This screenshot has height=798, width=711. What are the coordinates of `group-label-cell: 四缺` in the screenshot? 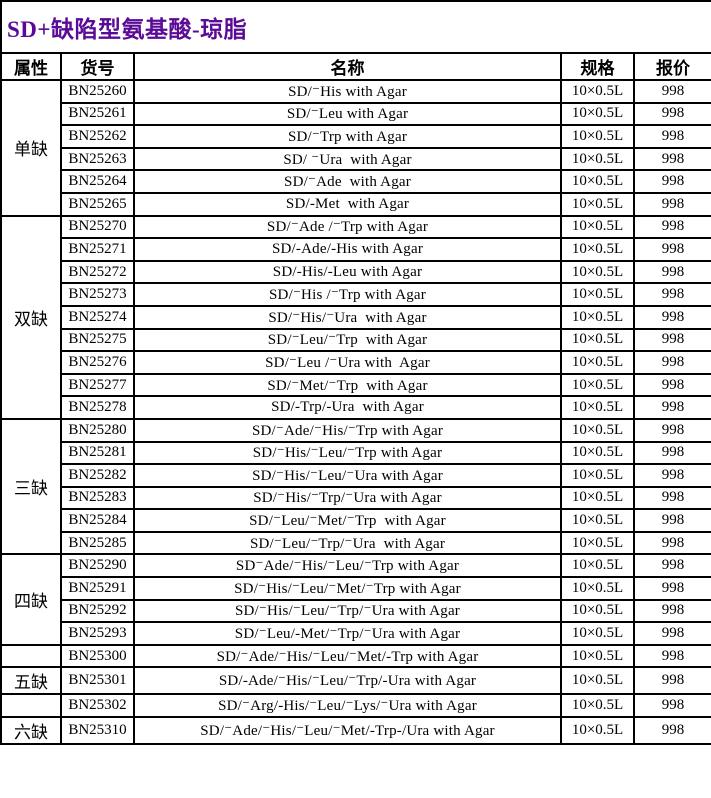 It's located at (31, 599).